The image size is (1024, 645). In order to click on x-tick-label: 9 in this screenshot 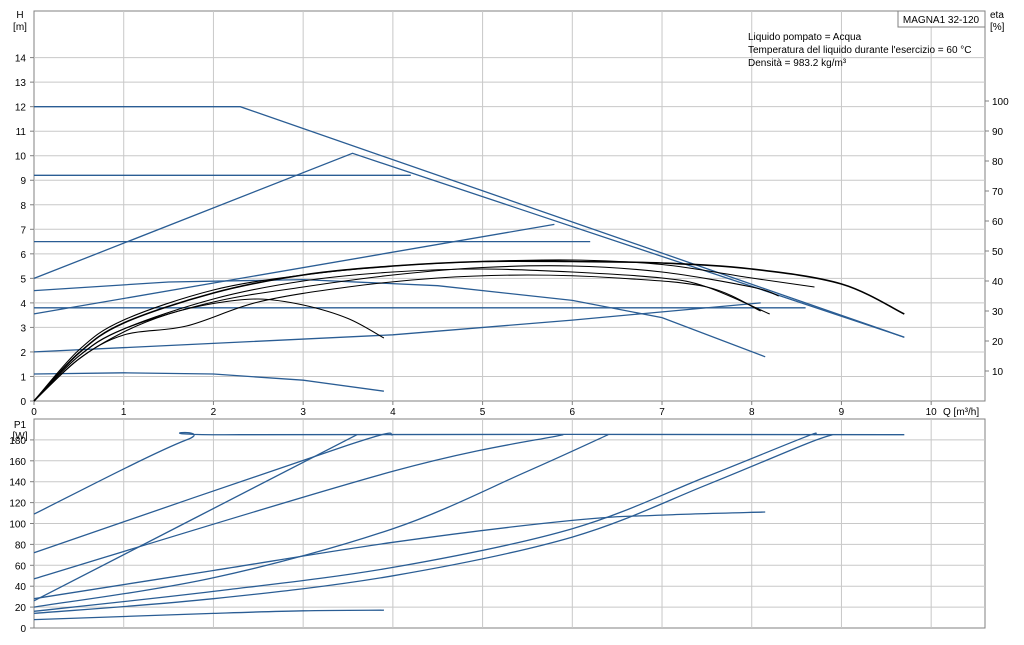, I will do `click(842, 412)`.